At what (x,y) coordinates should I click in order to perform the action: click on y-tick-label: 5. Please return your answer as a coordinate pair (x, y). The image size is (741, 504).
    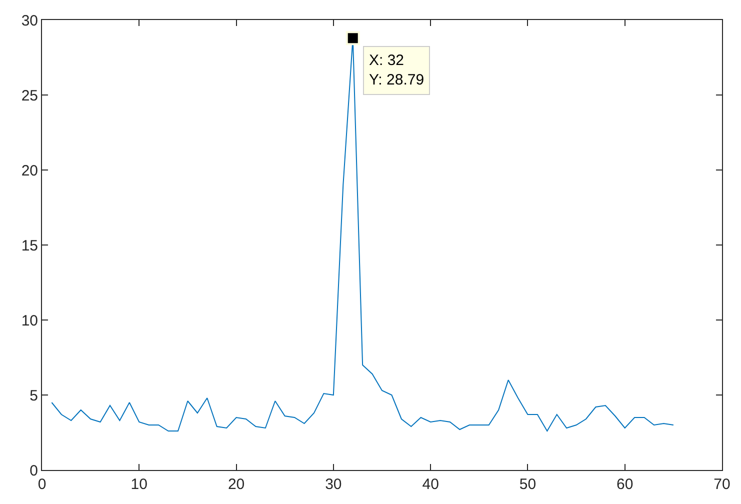
    Looking at the image, I should click on (34, 395).